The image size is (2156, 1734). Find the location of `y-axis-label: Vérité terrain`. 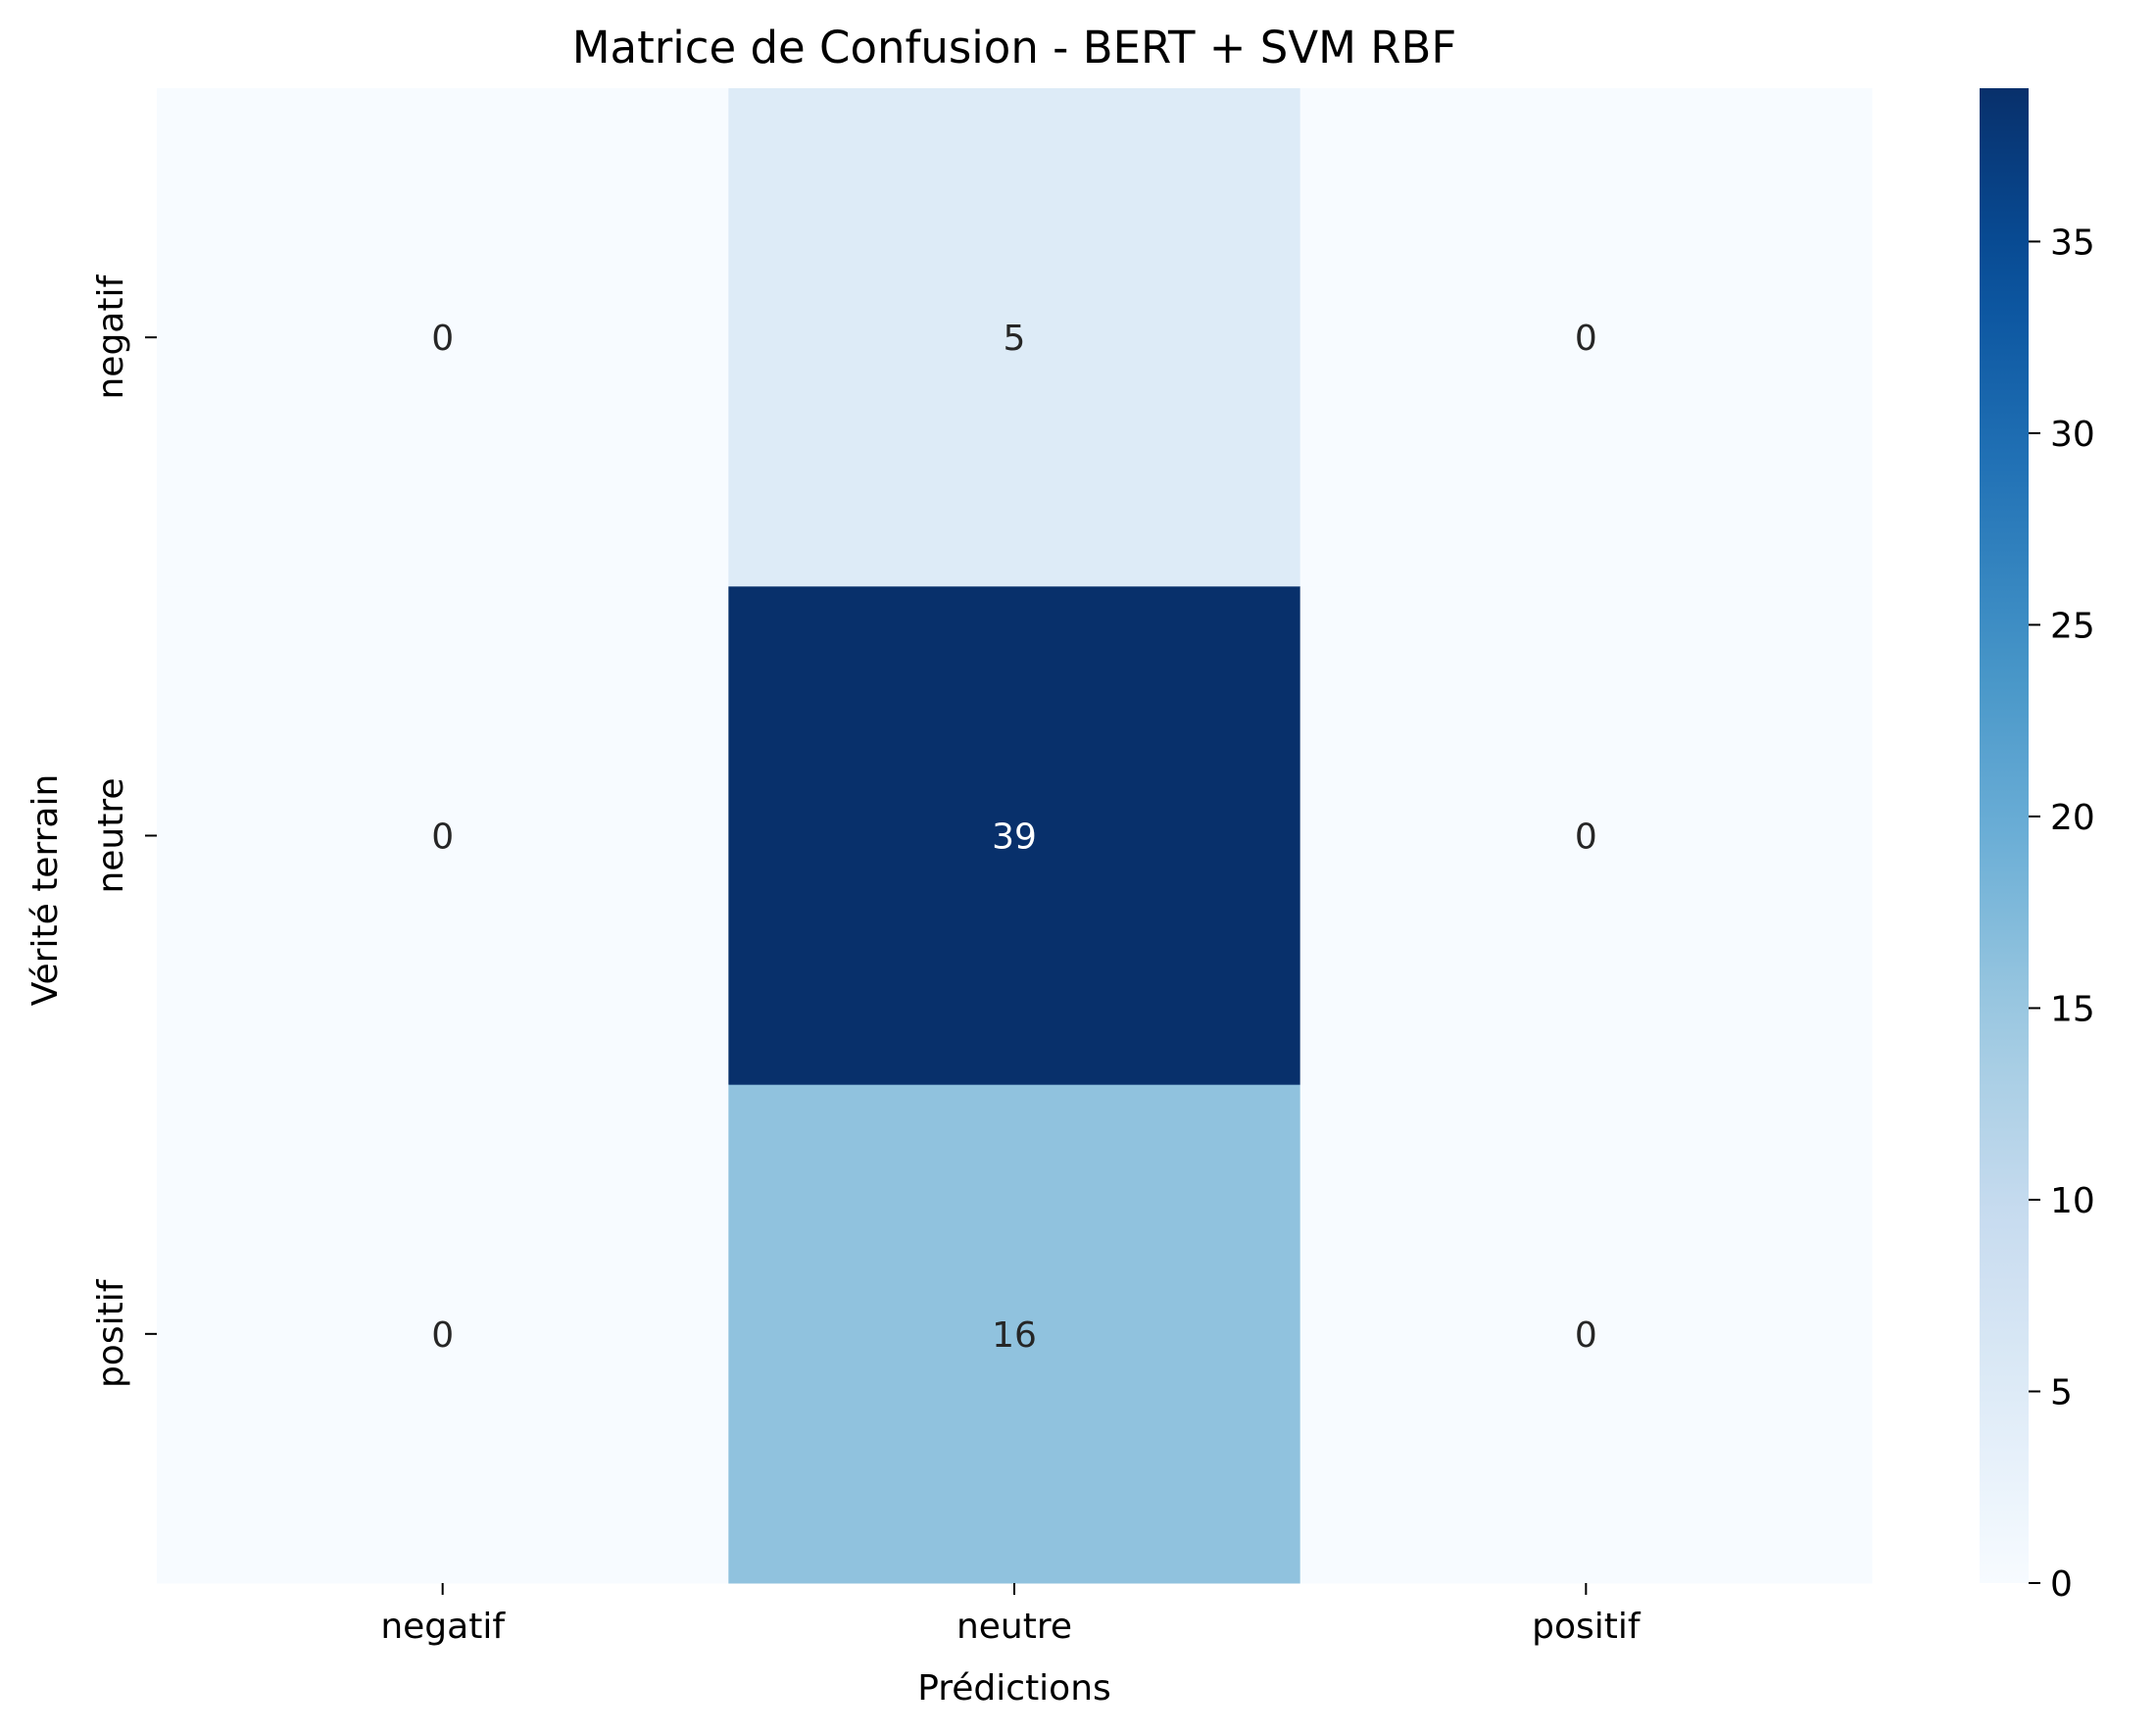

y-axis-label: Vérité terrain is located at coordinates (45, 890).